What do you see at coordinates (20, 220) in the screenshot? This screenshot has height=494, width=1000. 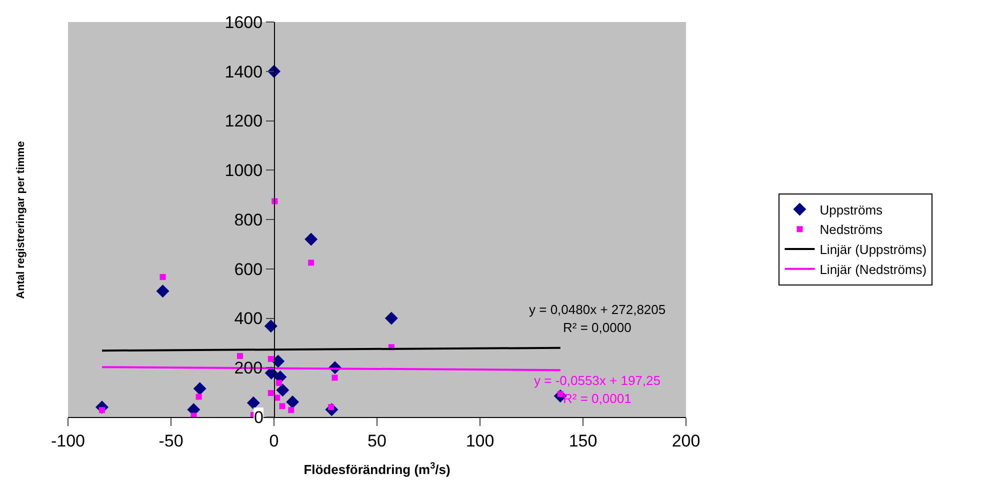 I see `y-axis-title: Antal registreringar per timme` at bounding box center [20, 220].